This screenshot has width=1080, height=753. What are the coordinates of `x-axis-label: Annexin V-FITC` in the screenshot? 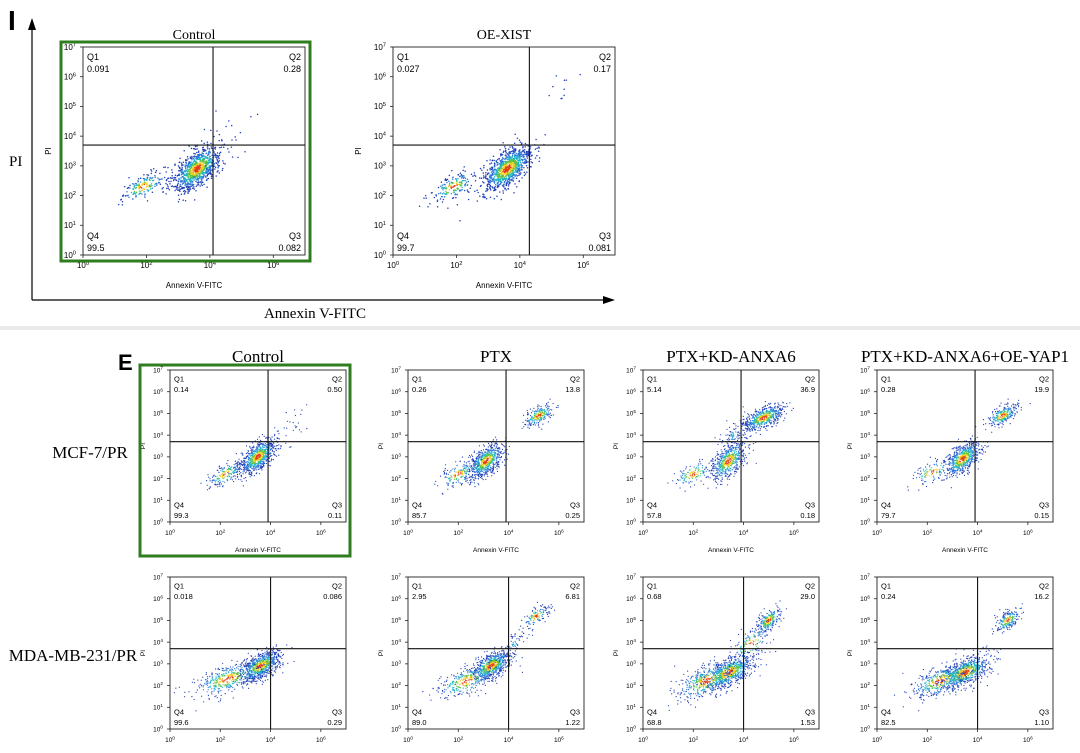 It's located at (504, 285).